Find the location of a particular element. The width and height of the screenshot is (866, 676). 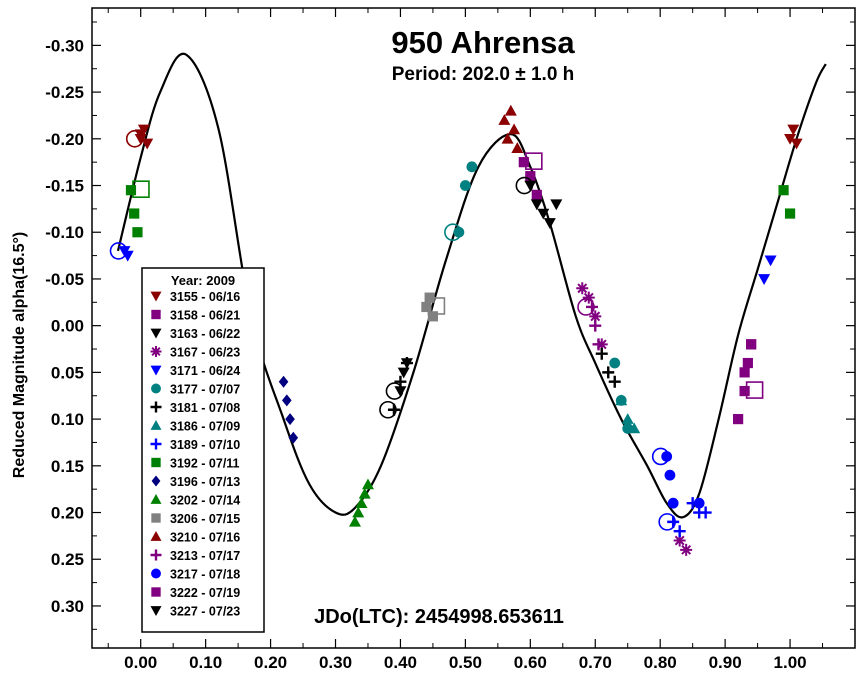

y-tick-label: 0.15 is located at coordinates (67, 466).